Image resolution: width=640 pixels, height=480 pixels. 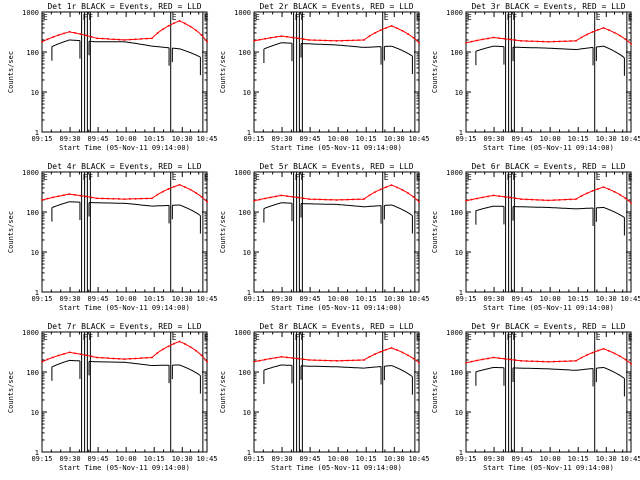 I want to click on chart-title: Det 4r BLACK = Events, RED = LLD, so click(x=124, y=166).